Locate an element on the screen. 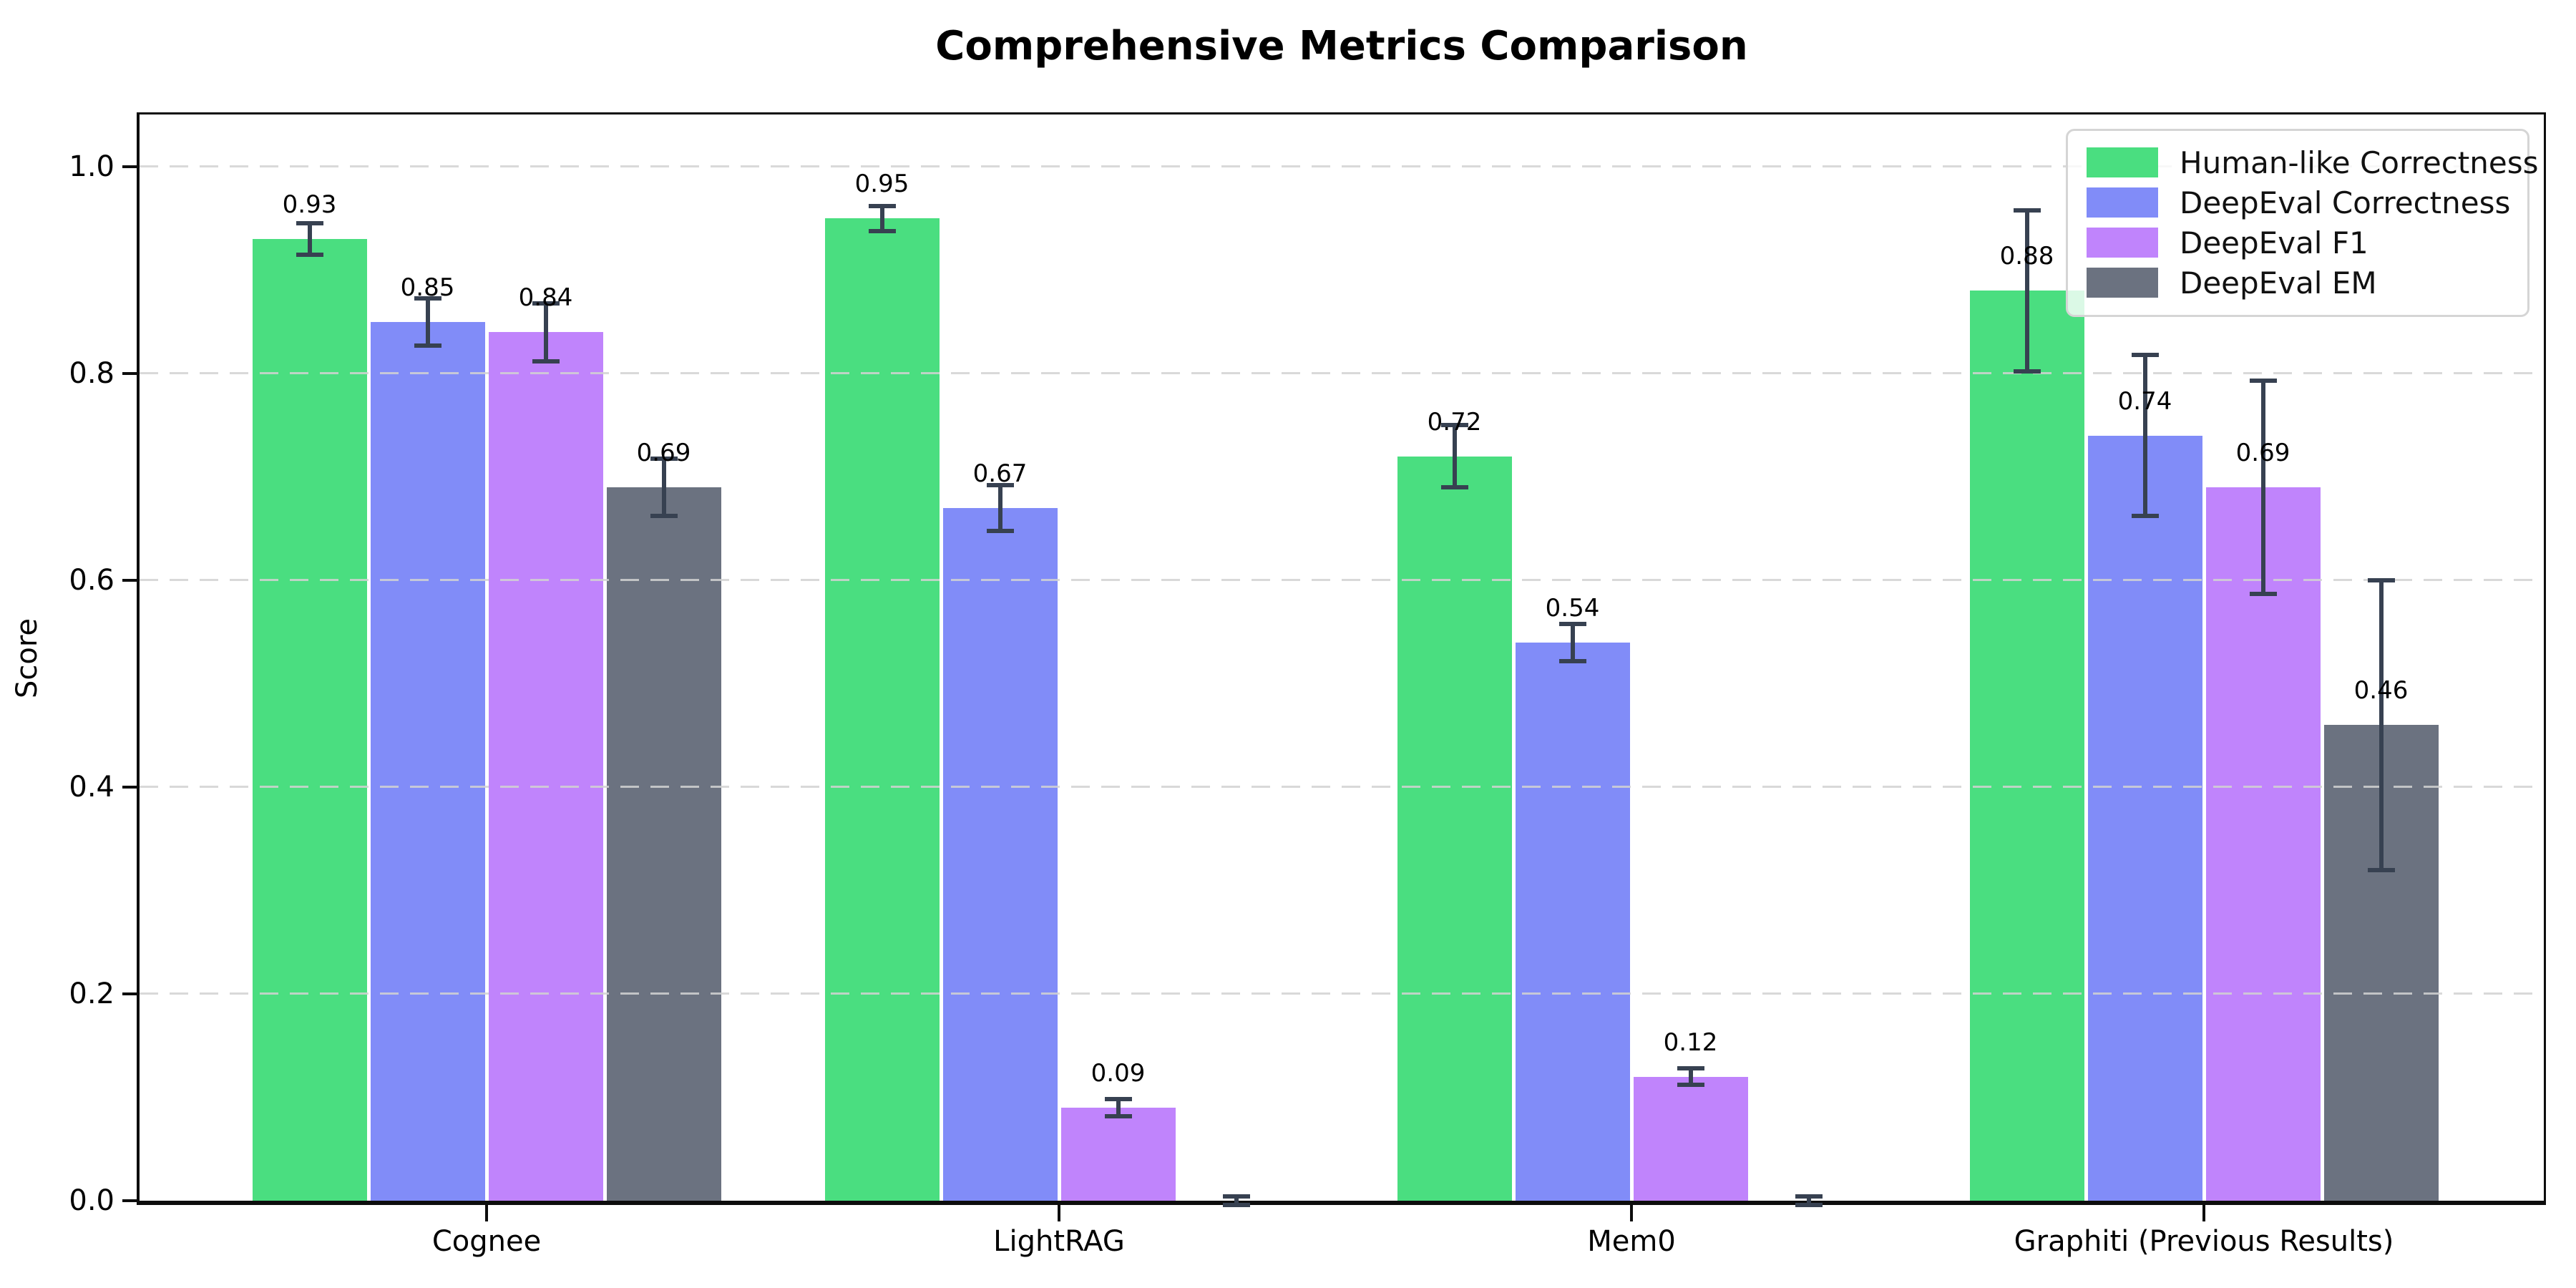 Image resolution: width=2576 pixels, height=1288 pixels. chart-title: Comprehensive Metrics Comparison is located at coordinates (1341, 46).